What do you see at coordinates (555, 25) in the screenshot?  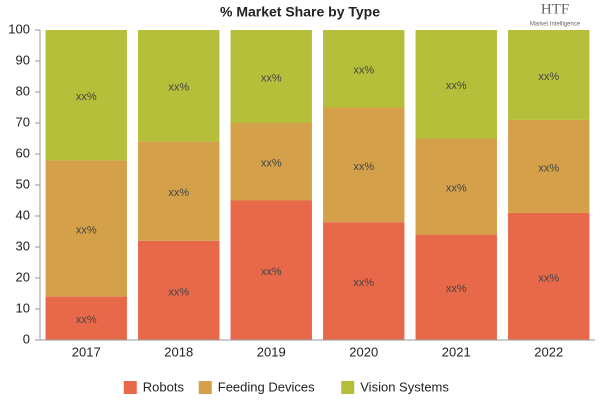 I see `logo-subtitle: Market Intelligence` at bounding box center [555, 25].